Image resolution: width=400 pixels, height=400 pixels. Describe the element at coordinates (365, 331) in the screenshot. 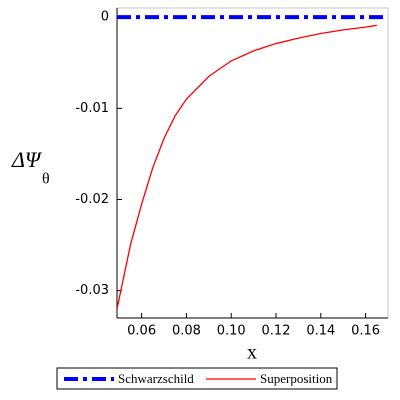

I see `x-tick-label: 0.16` at that location.